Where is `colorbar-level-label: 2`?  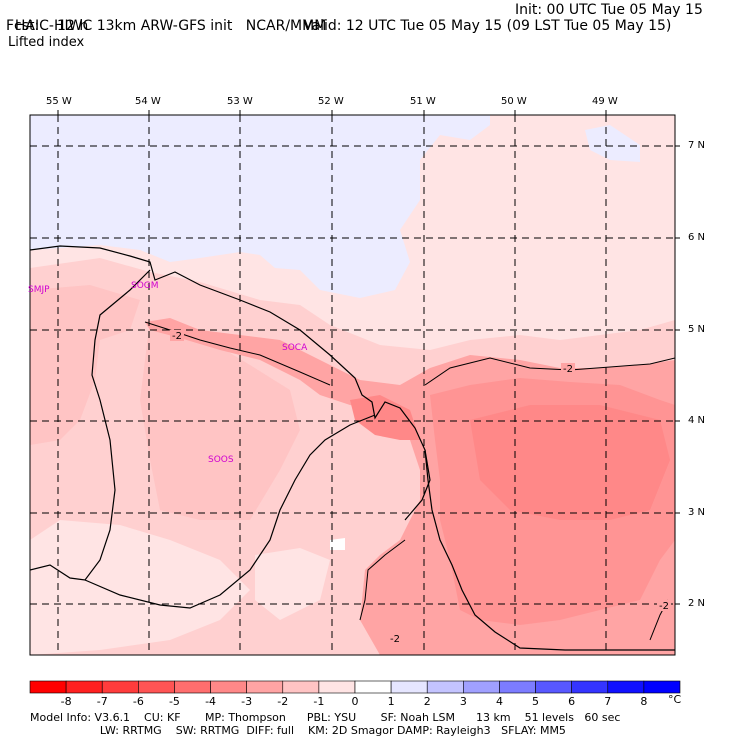 colorbar-level-label: 2 is located at coordinates (427, 701).